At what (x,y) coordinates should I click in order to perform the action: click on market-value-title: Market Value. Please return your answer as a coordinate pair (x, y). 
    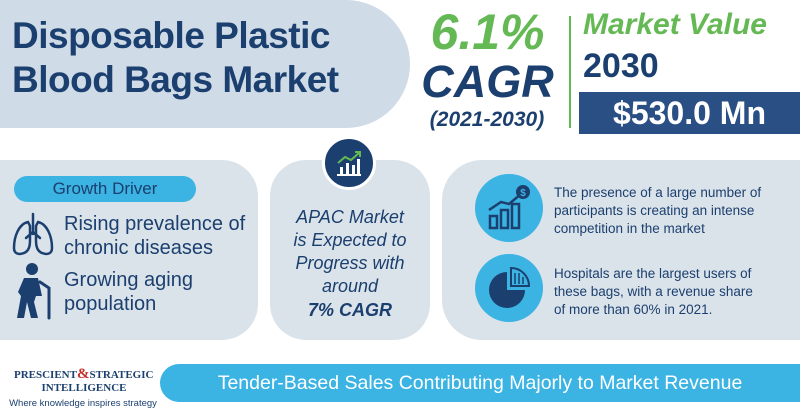
    Looking at the image, I should click on (675, 24).